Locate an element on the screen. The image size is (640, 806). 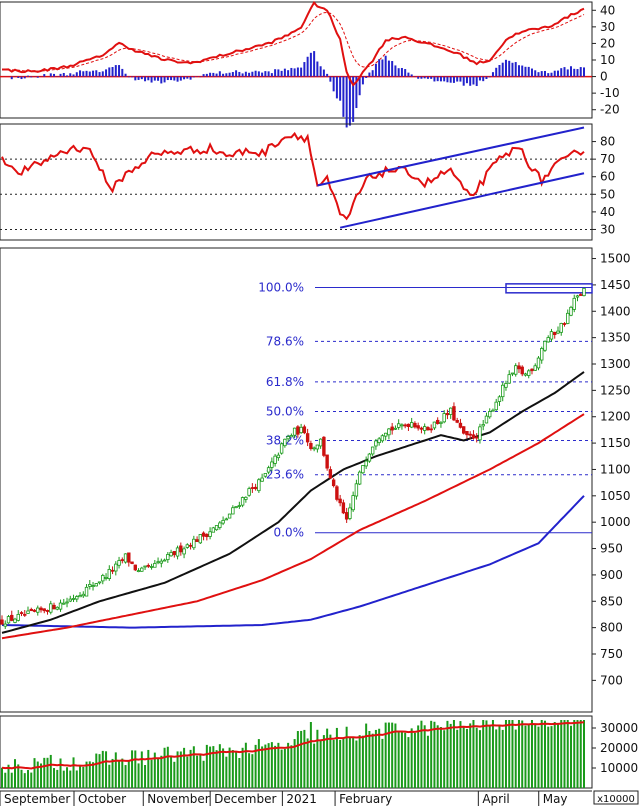
rsi-tick-label: 60 is located at coordinates (607, 177).